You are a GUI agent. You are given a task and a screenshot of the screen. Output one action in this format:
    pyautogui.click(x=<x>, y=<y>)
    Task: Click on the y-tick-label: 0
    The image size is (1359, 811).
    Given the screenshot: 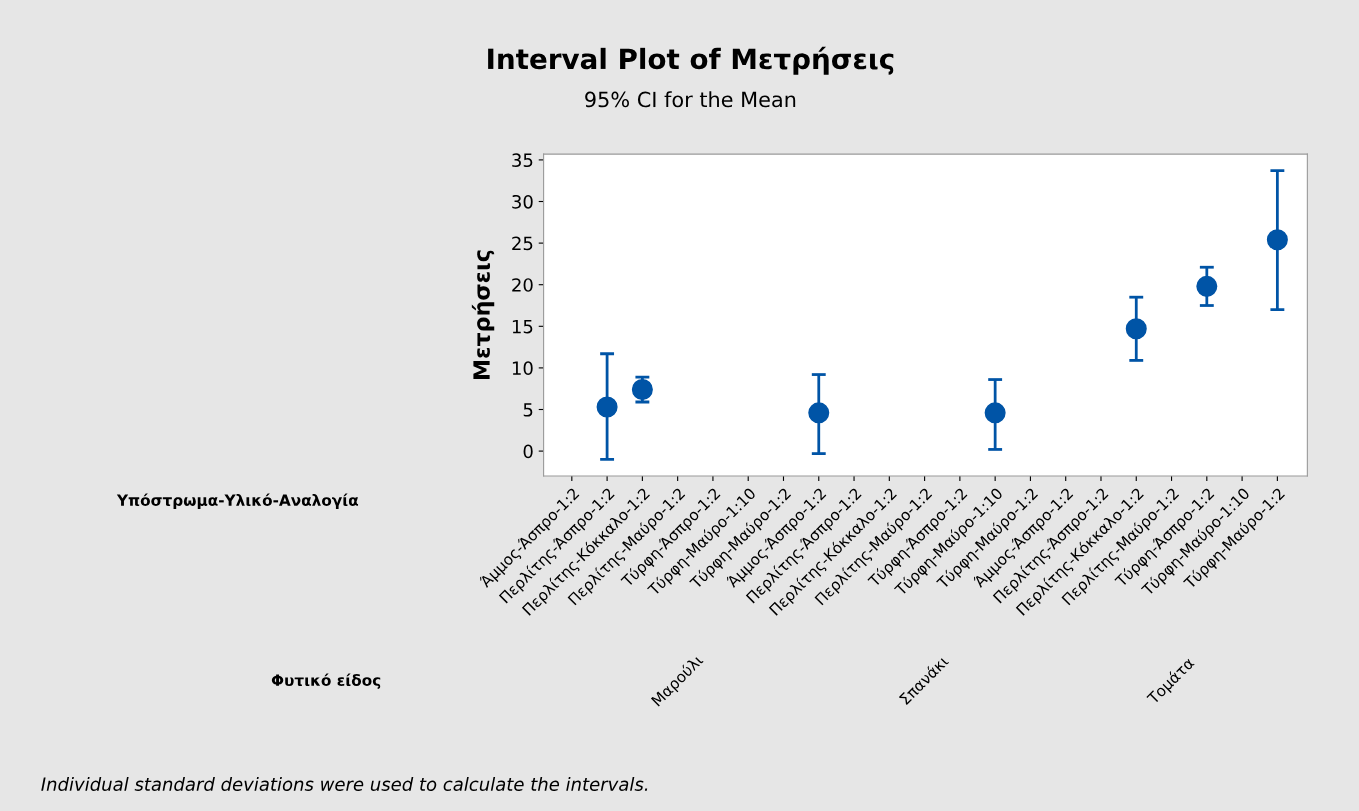 What is the action you would take?
    pyautogui.click(x=528, y=451)
    